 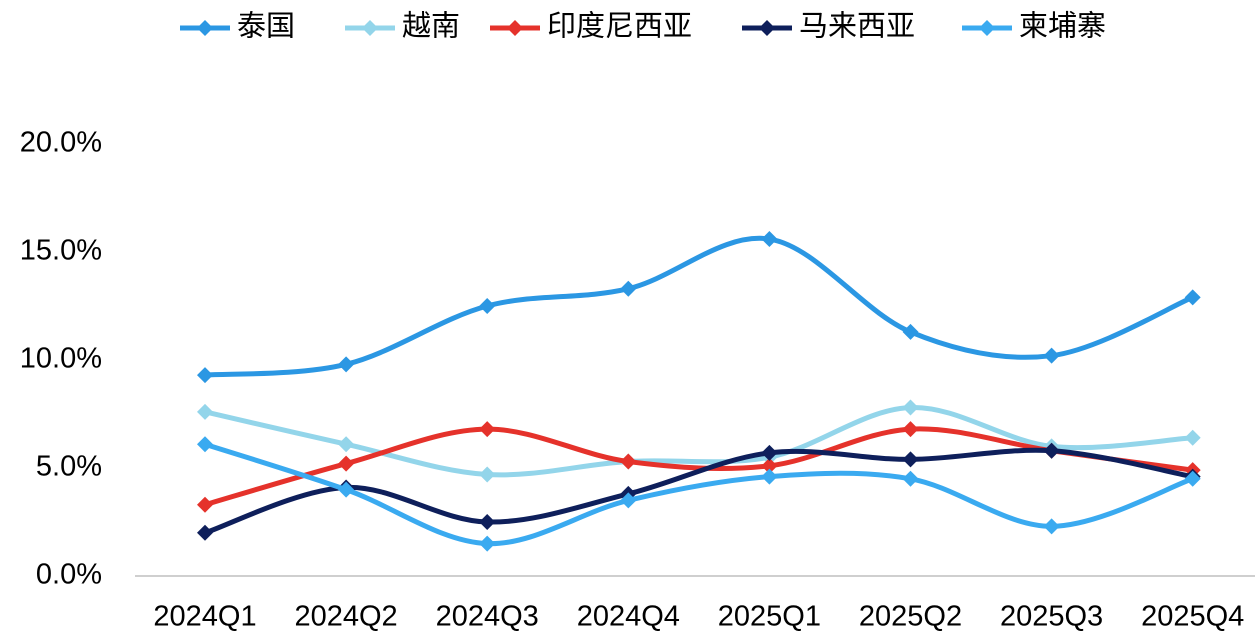 What do you see at coordinates (487, 617) in the screenshot?
I see `x-tick-label: 2024Q3` at bounding box center [487, 617].